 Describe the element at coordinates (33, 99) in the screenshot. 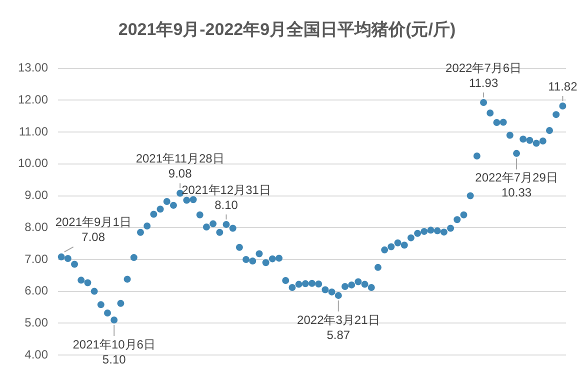

I see `y-tick-label: 12.00` at that location.